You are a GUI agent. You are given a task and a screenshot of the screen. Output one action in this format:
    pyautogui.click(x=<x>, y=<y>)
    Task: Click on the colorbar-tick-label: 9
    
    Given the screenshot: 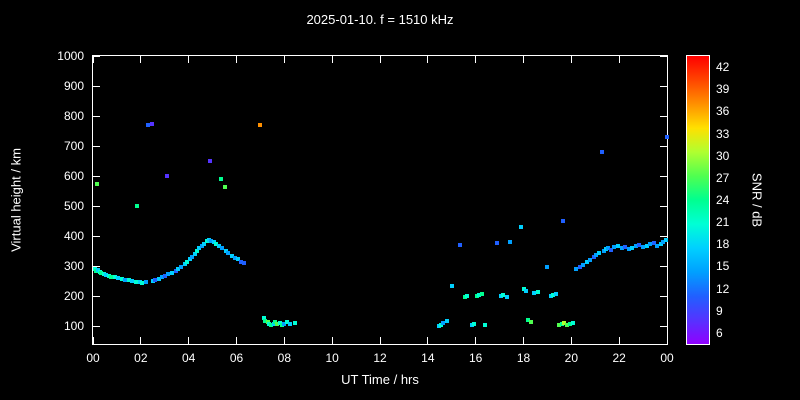 What is the action you would take?
    pyautogui.click(x=719, y=310)
    